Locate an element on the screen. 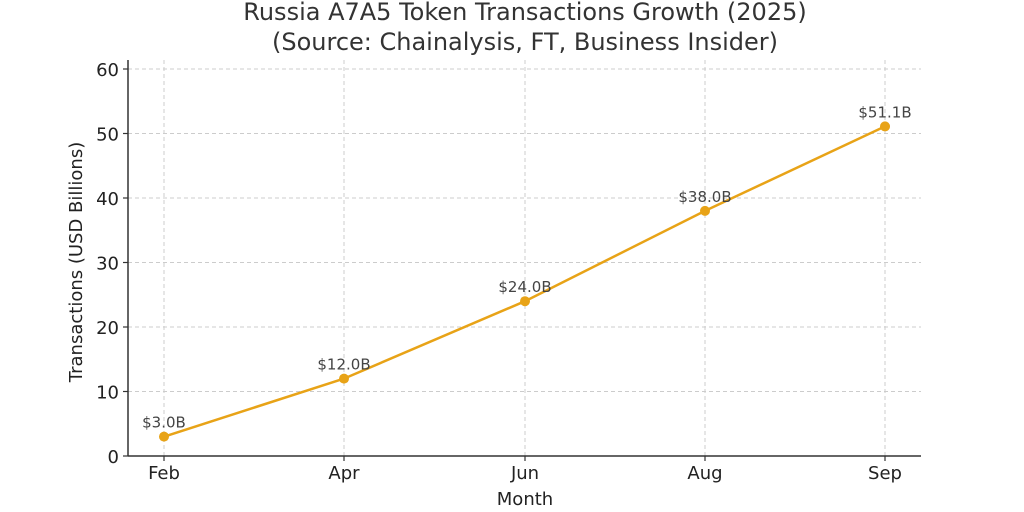 The image size is (1024, 512). y-tick-label: 60 is located at coordinates (107, 70).